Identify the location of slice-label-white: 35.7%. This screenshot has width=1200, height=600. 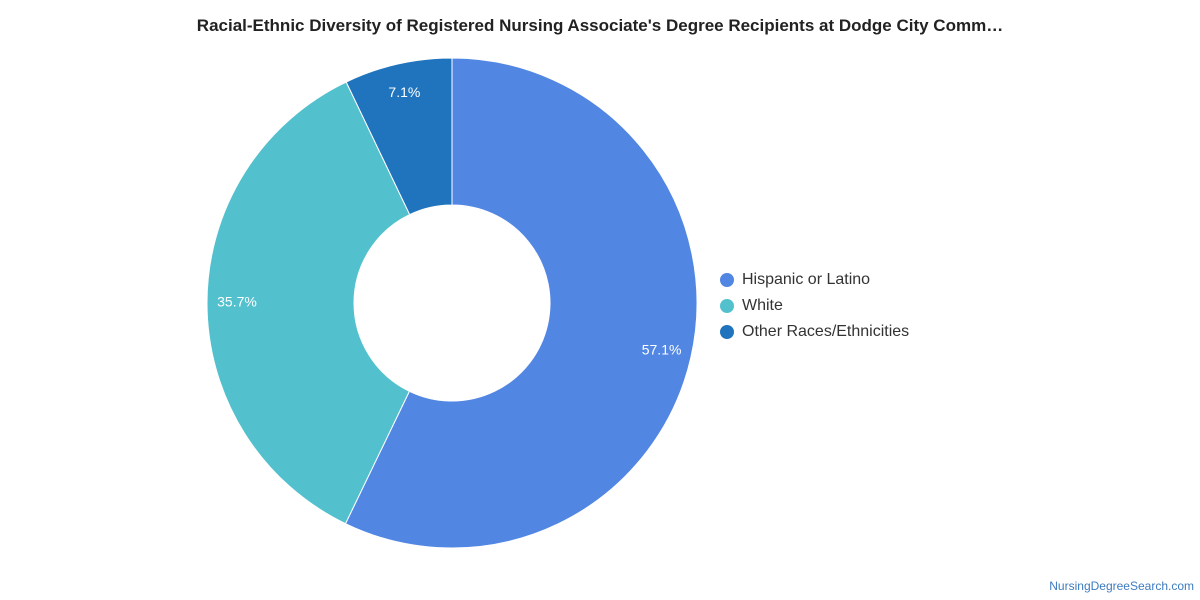
(237, 301).